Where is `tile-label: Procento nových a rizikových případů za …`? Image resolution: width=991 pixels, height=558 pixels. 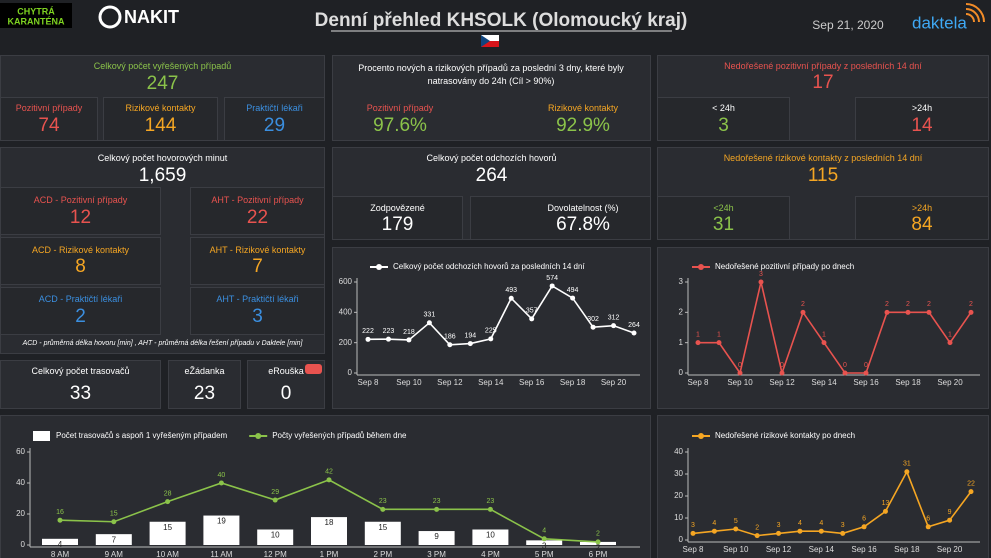 tile-label: Procento nových a rizikových případů za … is located at coordinates (491, 74).